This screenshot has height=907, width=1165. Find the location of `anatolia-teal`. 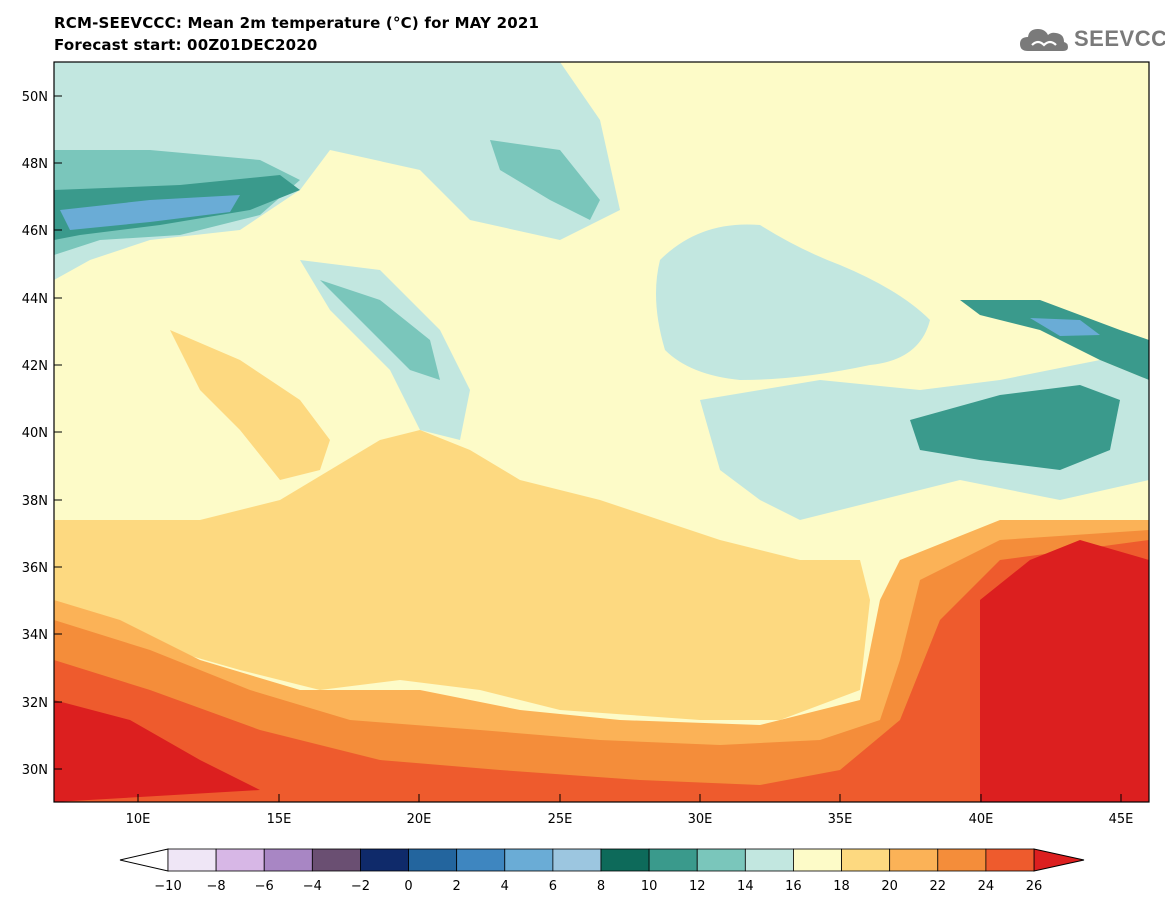

anatolia-teal is located at coordinates (1015, 427).